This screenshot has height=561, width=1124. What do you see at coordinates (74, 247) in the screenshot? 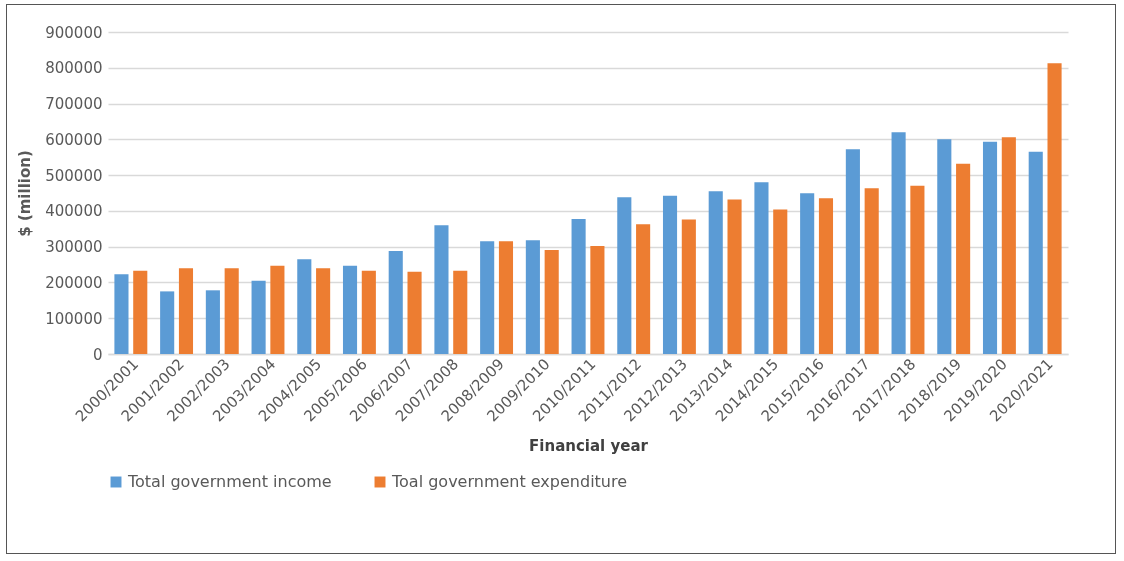
I see `y-tick-label: 300000` at bounding box center [74, 247].